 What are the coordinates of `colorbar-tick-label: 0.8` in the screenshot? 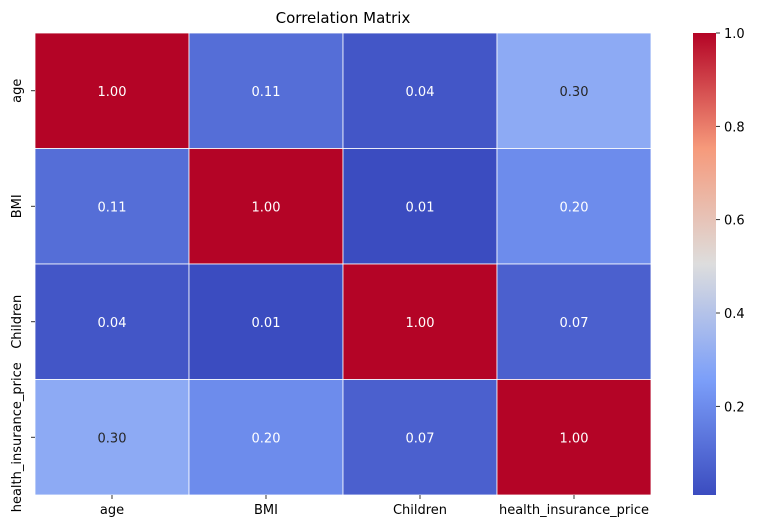 It's located at (734, 127).